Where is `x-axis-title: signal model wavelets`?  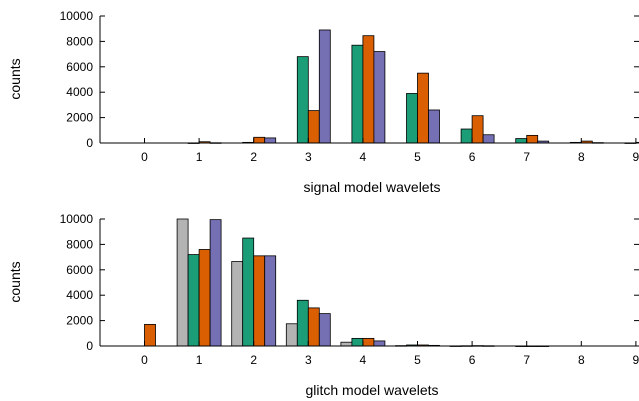 x-axis-title: signal model wavelets is located at coordinates (372, 187).